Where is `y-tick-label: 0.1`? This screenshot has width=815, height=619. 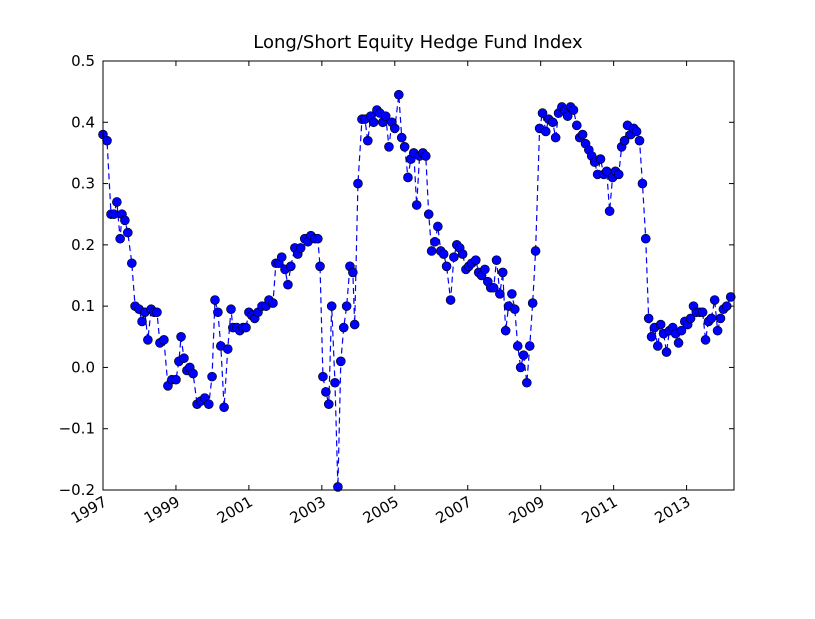
y-tick-label: 0.1 is located at coordinates (83, 306).